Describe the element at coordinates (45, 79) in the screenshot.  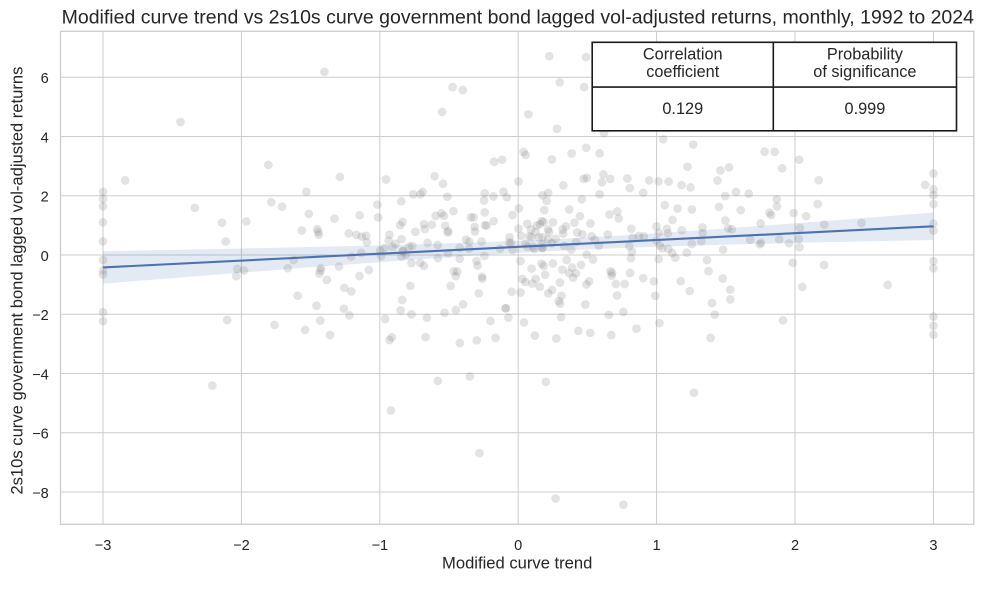
I see `svg-text: 6` at that location.